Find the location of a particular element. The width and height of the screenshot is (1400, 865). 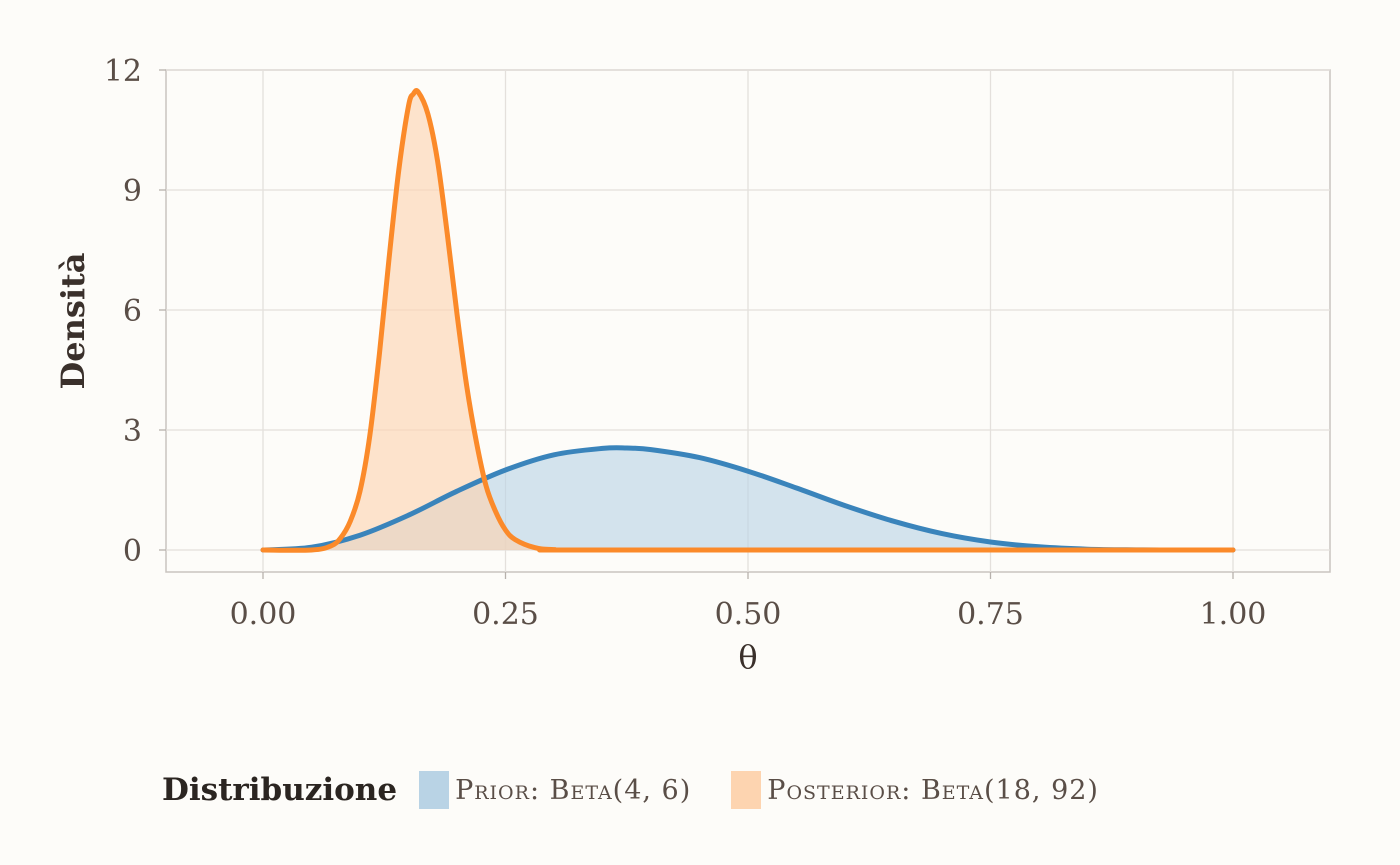

x-tick-label: 0.25 is located at coordinates (505, 614).